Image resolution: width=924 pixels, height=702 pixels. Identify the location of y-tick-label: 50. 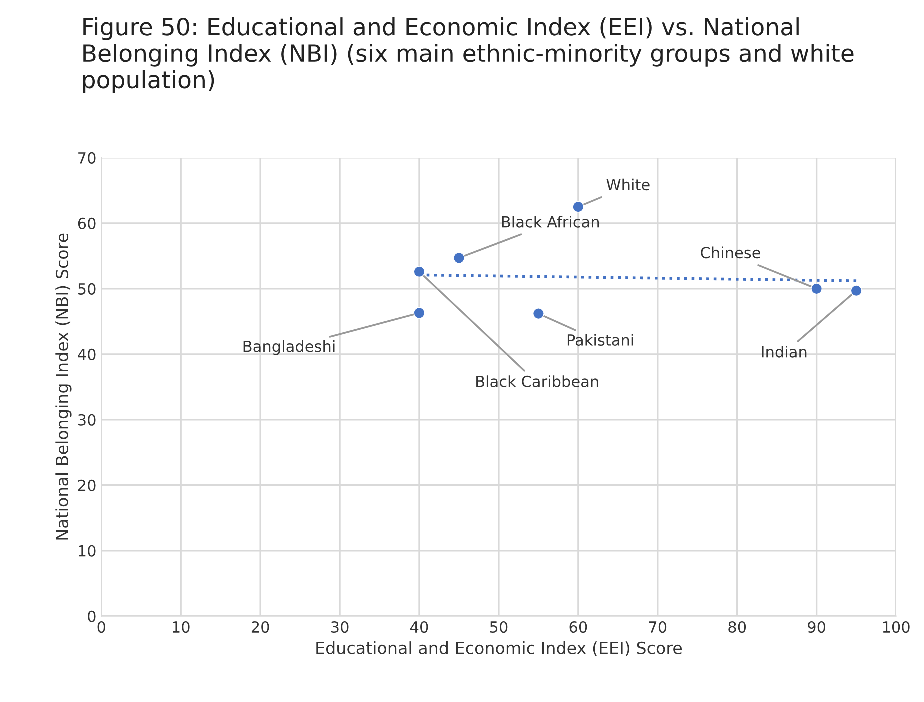
(87, 289).